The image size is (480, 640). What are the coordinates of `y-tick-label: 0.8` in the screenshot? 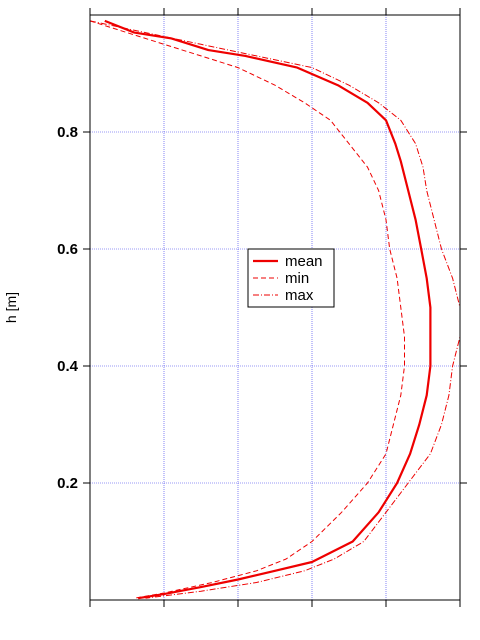 It's located at (67, 132).